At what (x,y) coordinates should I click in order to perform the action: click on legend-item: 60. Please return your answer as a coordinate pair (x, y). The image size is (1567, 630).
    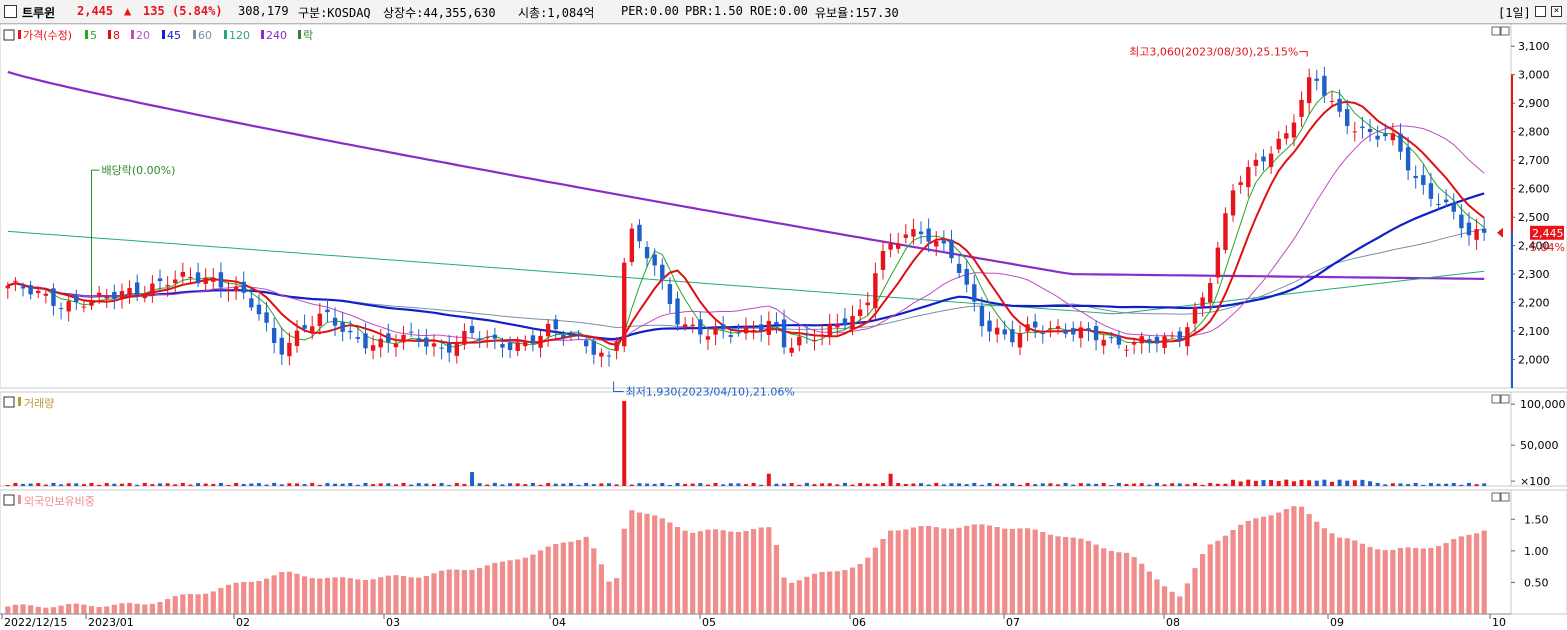
    Looking at the image, I should click on (205, 35).